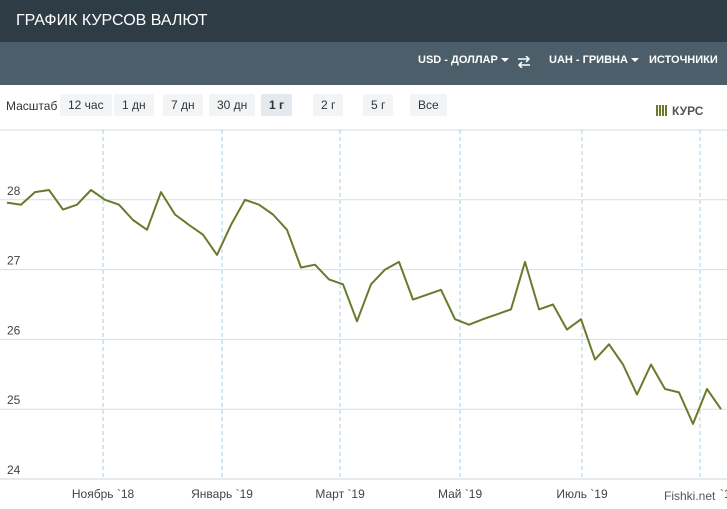 The image size is (727, 509). What do you see at coordinates (582, 494) in the screenshot?
I see `x-tick-label: Июль `19` at bounding box center [582, 494].